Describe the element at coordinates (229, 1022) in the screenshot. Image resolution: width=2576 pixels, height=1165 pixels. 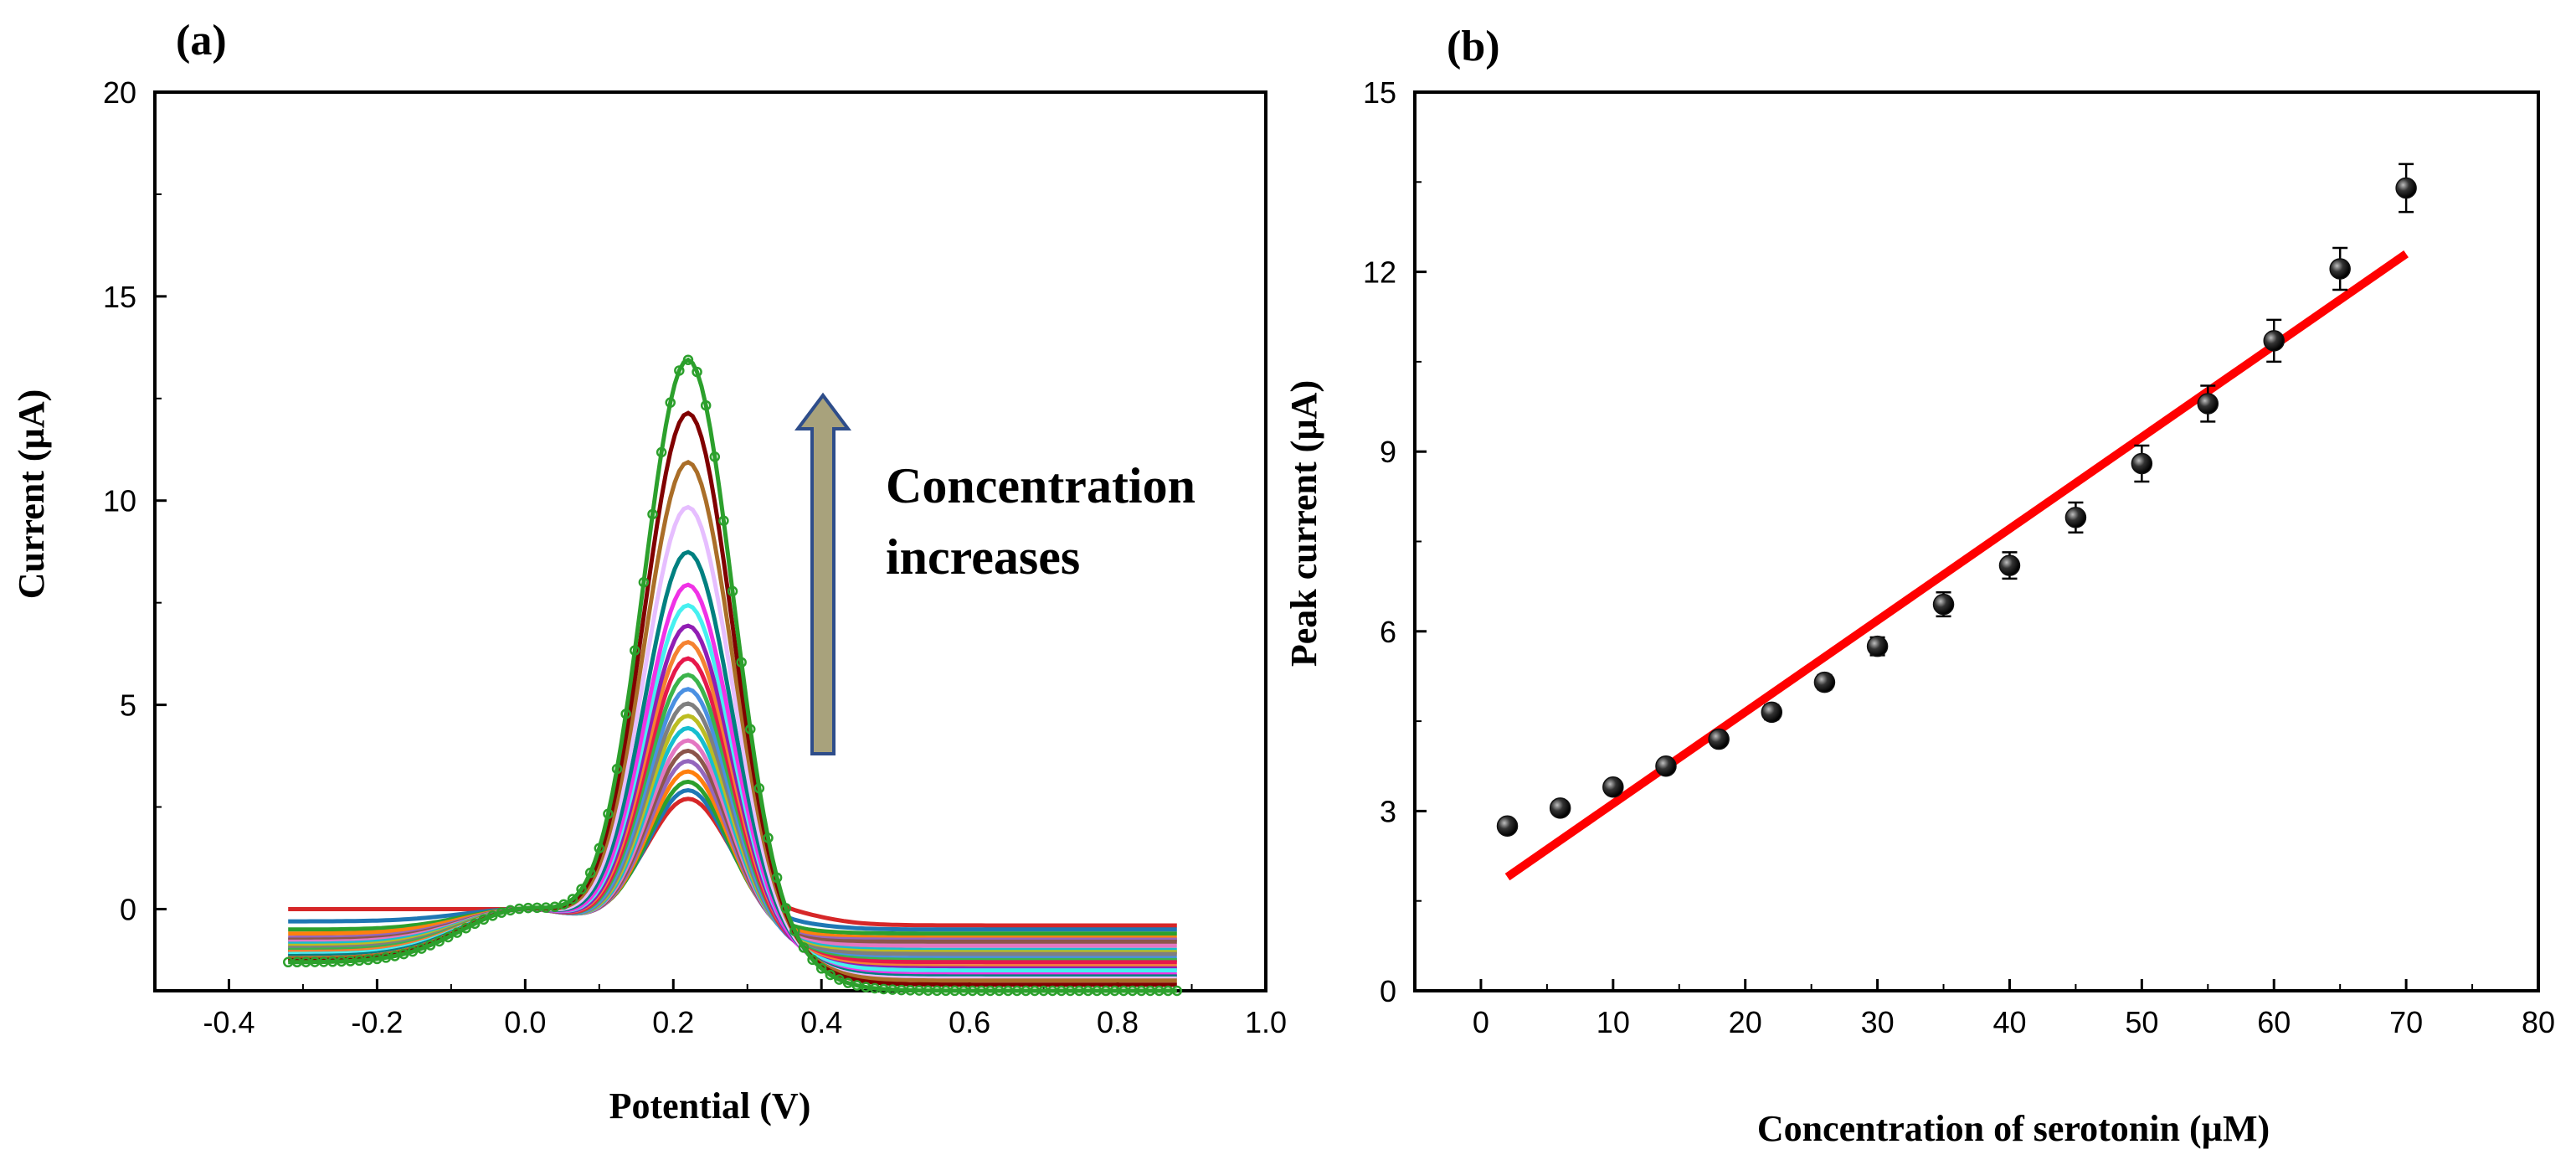
I see `panel-a-xtick-label: -0.4` at that location.